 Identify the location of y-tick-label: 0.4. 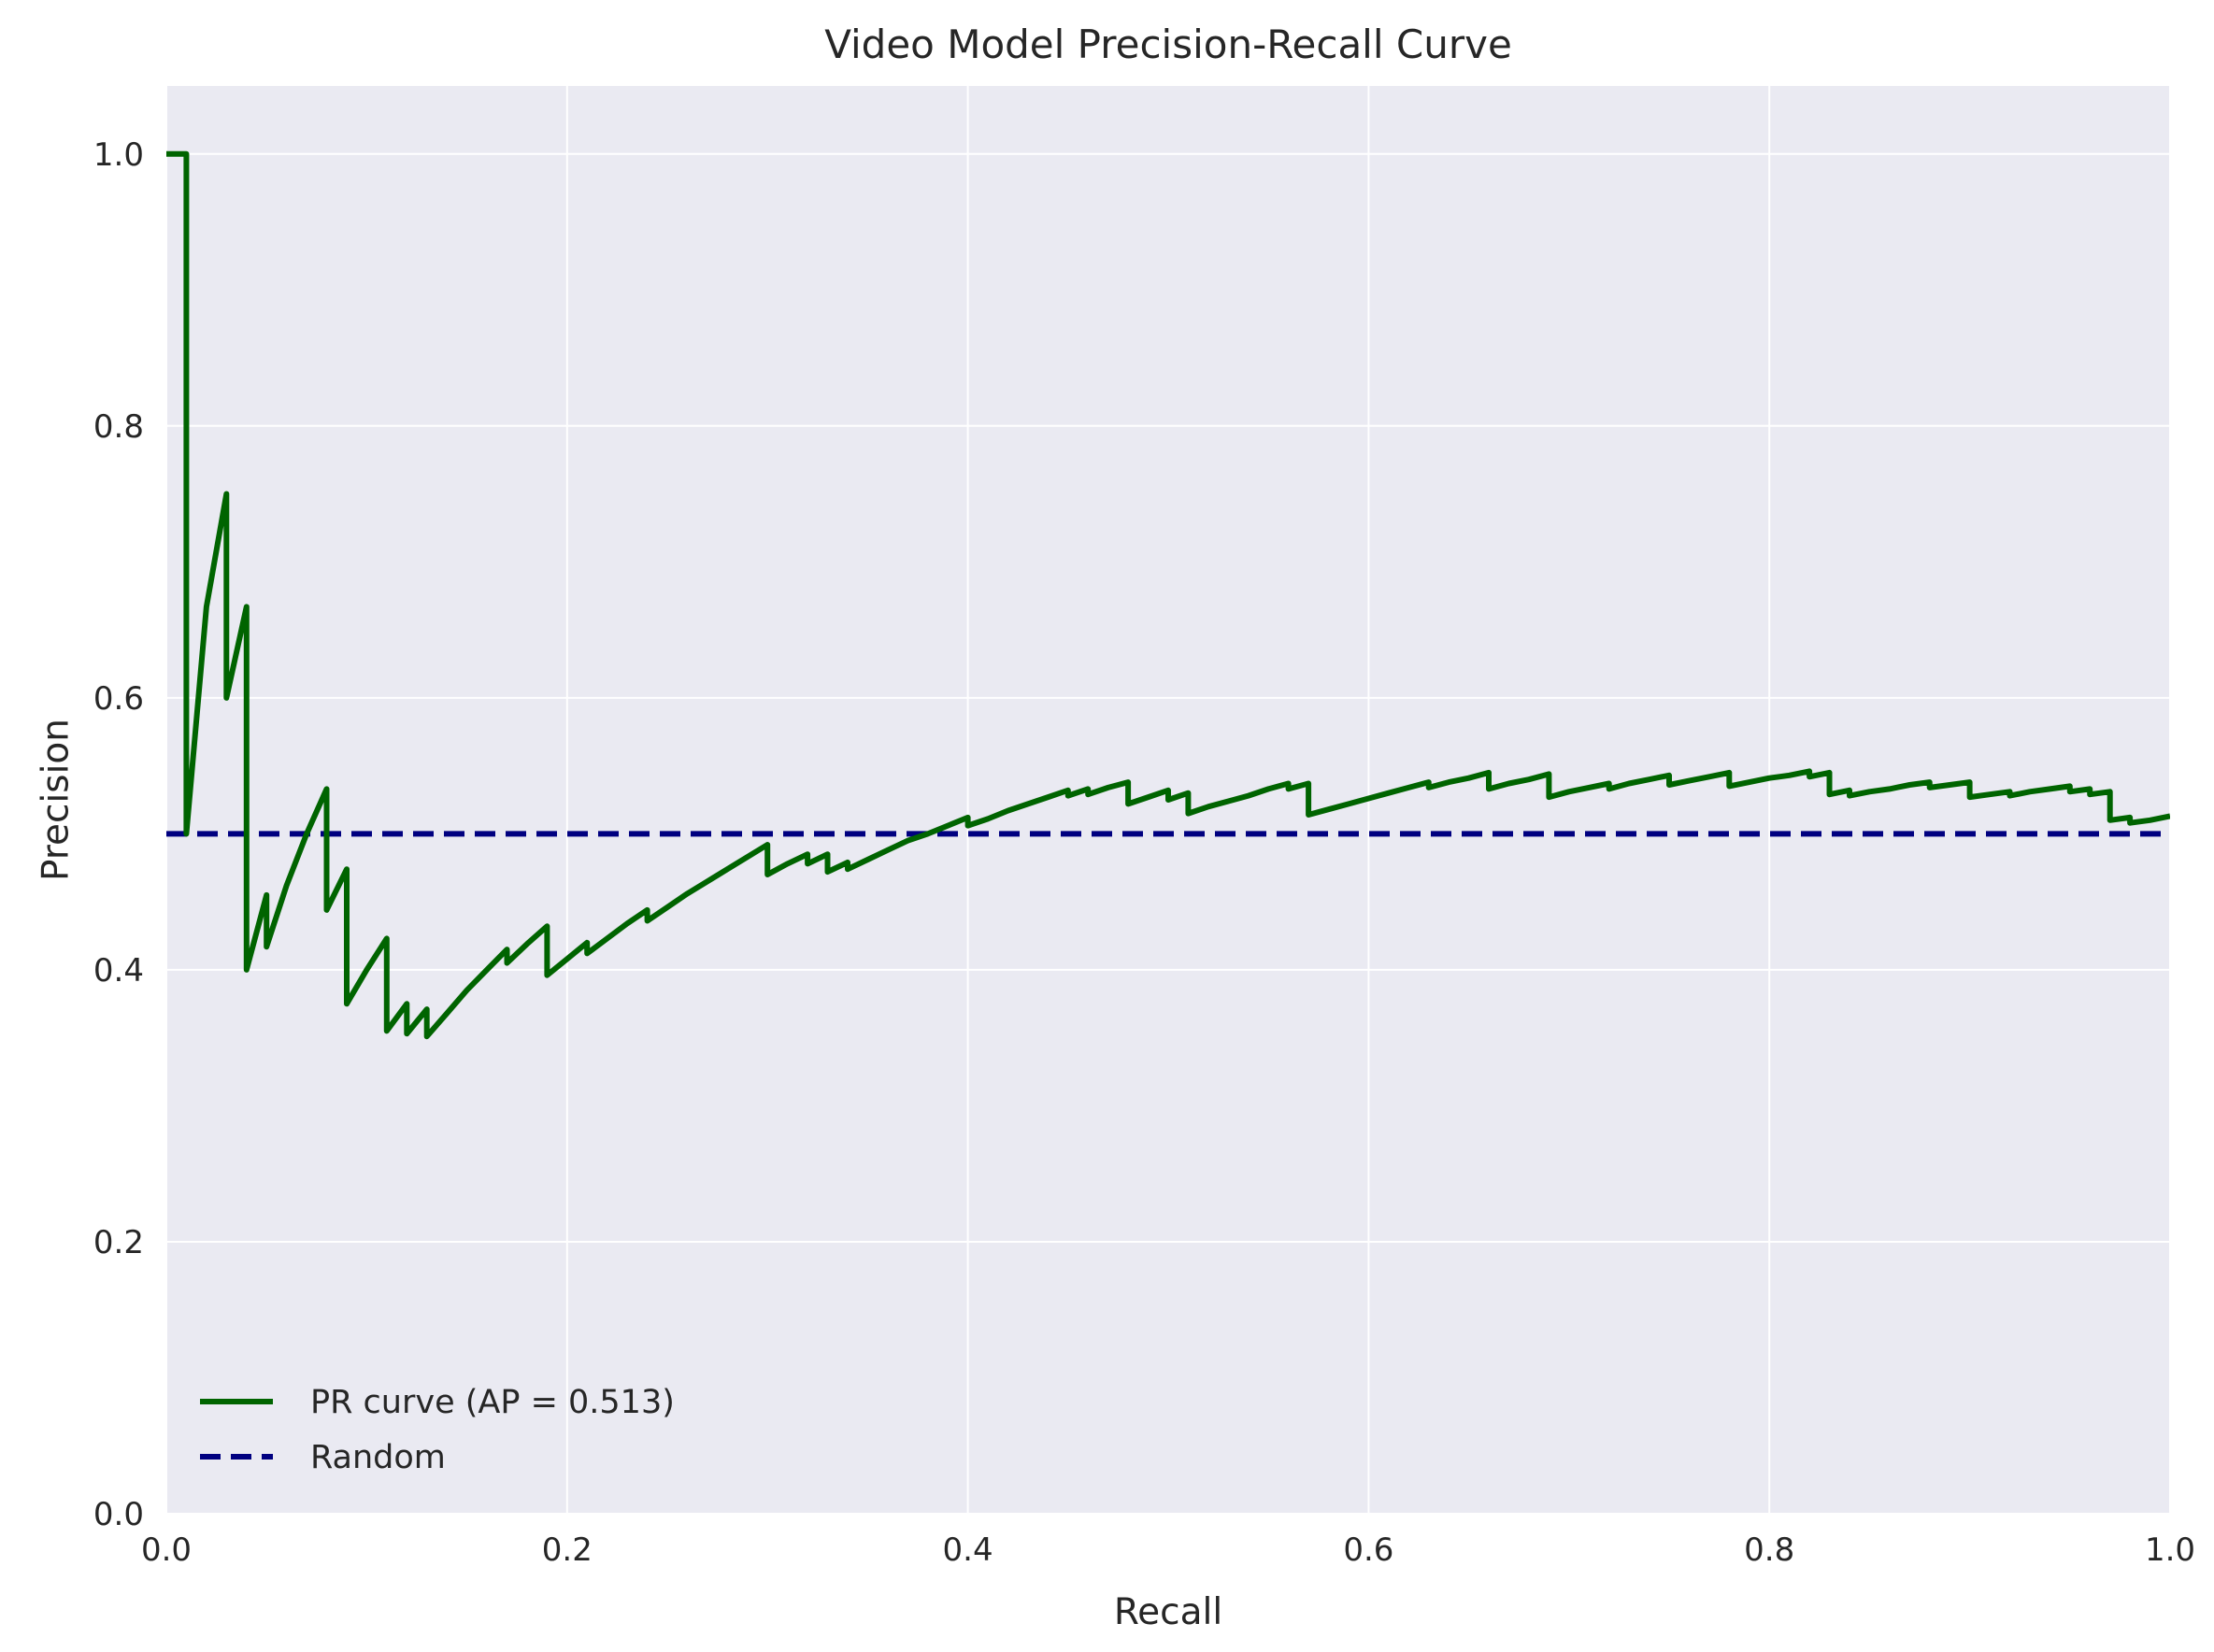
(119, 971).